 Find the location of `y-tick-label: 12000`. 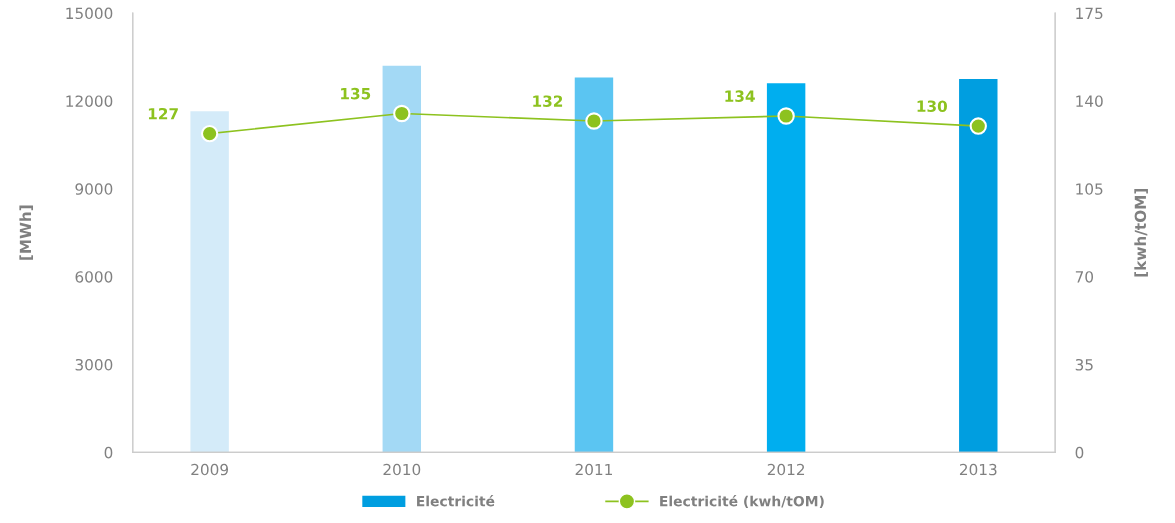

y-tick-label: 12000 is located at coordinates (89, 101).